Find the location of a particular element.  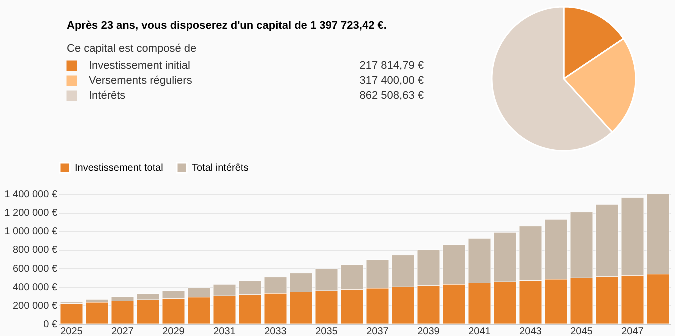

y-tick-label: 400 000 € is located at coordinates (35, 288).